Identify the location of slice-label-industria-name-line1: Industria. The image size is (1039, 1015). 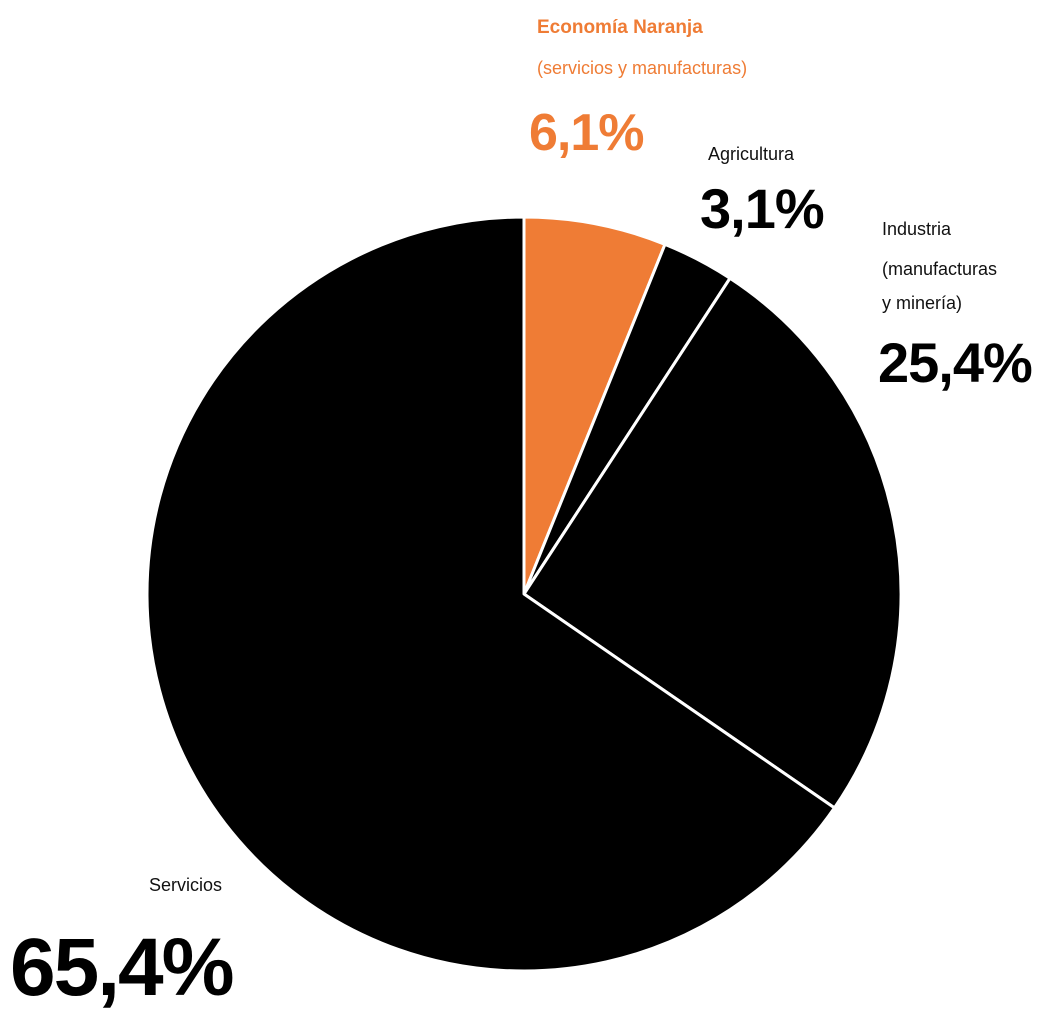
(917, 229).